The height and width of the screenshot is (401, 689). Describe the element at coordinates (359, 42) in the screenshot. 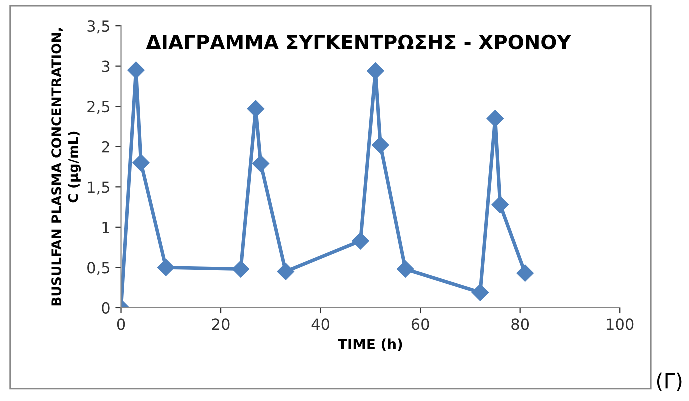

I see `chart-title: ΔΙΑΓΡΑΜΜΑ ΣΥΓΚΕΝΤΡΩΣΗΣ - ΧΡΟΝΟΥ` at that location.